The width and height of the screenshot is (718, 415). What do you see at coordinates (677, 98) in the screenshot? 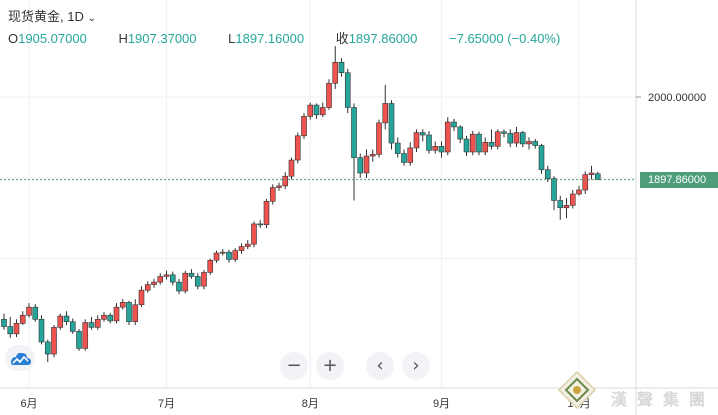
I see `y-tick-label: 2000.00000` at bounding box center [677, 98].